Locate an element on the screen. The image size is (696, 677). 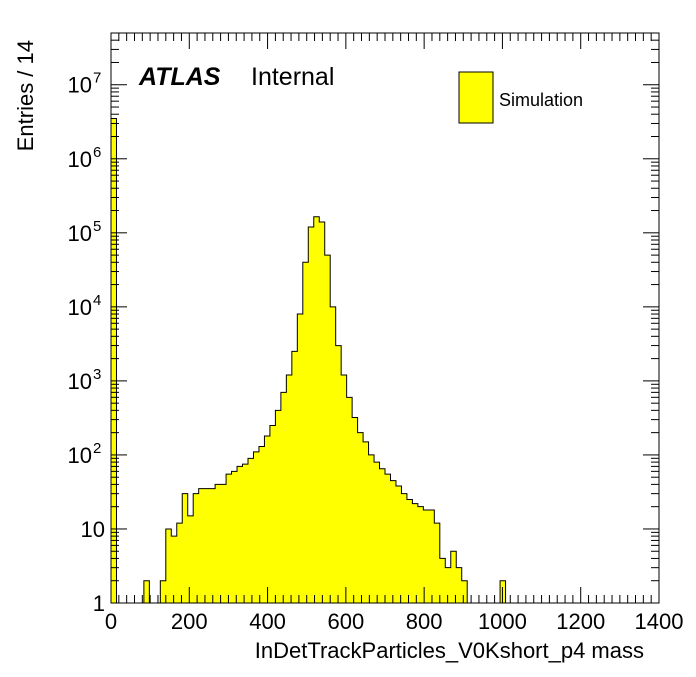
y-tick-label-exponent: 5 is located at coordinates (97, 226).